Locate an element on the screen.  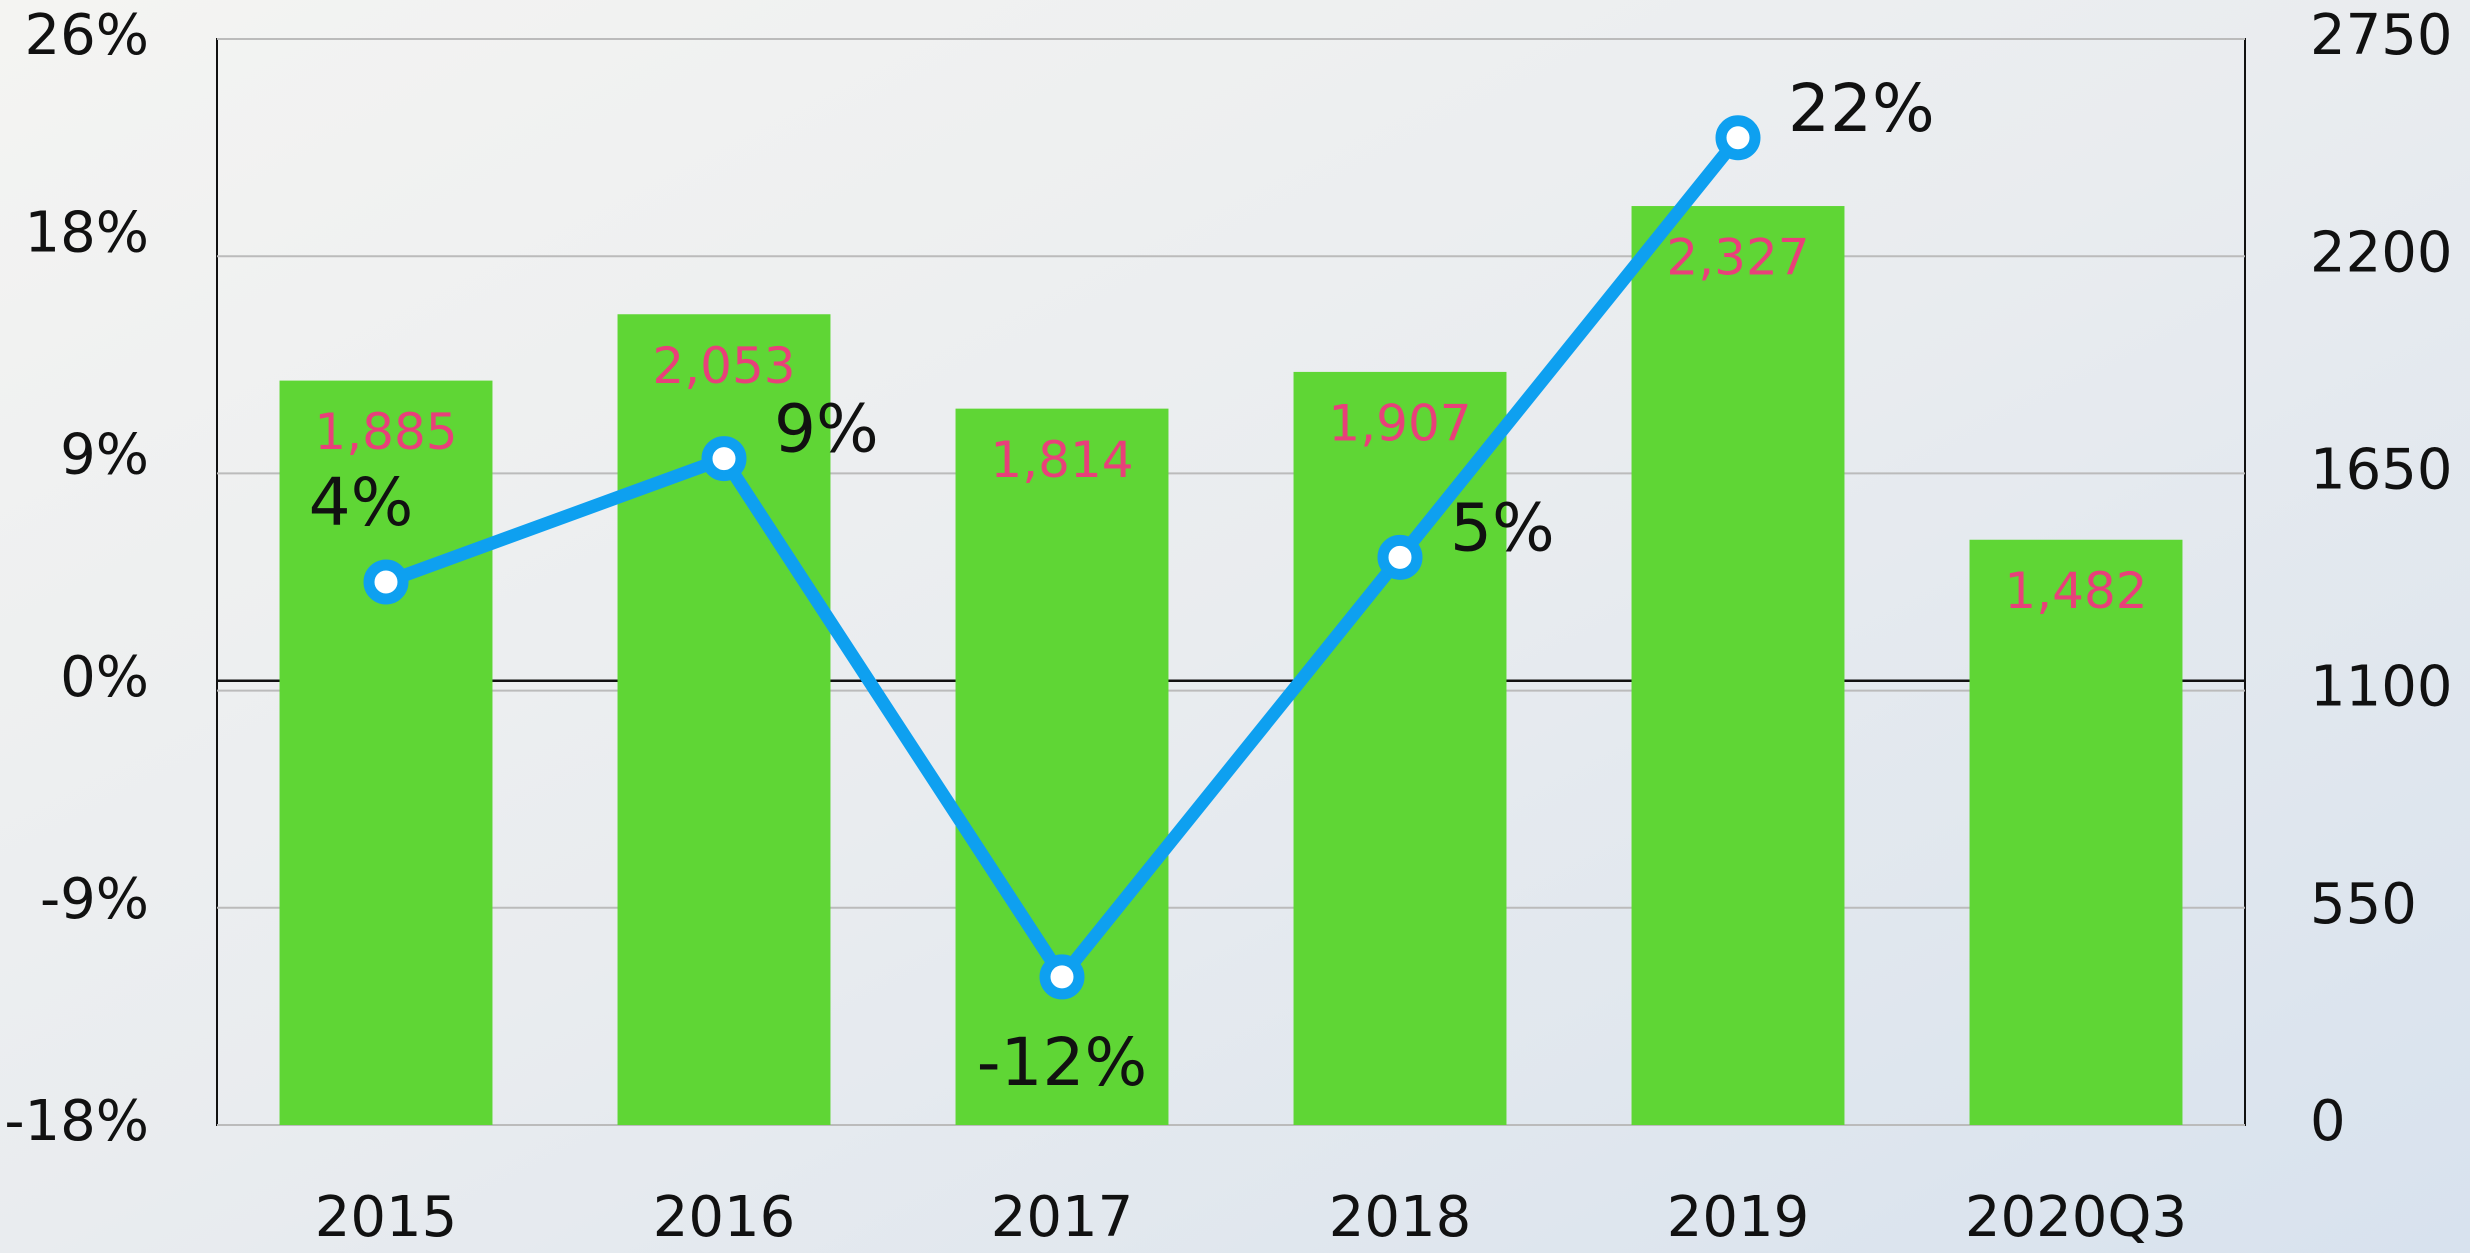
y2-tick-label: 1100 is located at coordinates (2381, 687).